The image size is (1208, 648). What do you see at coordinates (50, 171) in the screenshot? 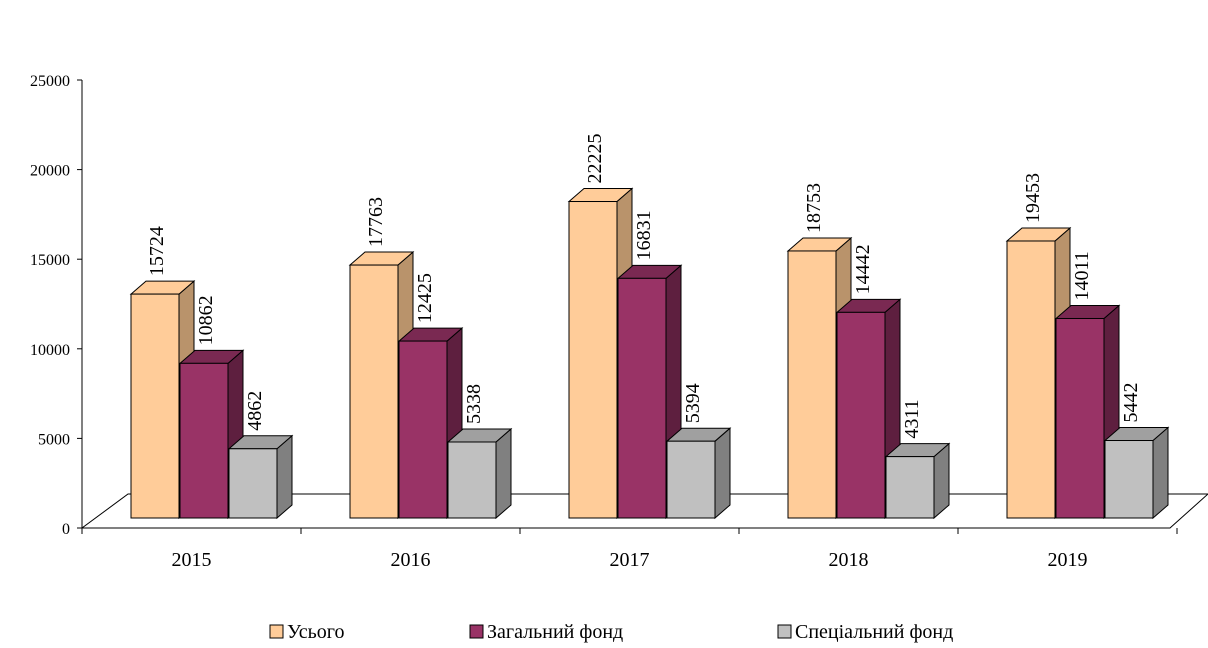
I see `y-tick-label: 20000` at bounding box center [50, 171].